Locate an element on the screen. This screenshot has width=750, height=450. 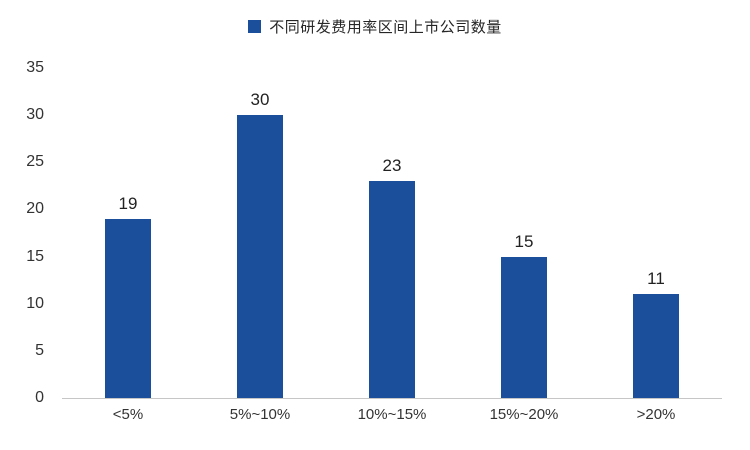
bar-value-label: 30 is located at coordinates (260, 99).